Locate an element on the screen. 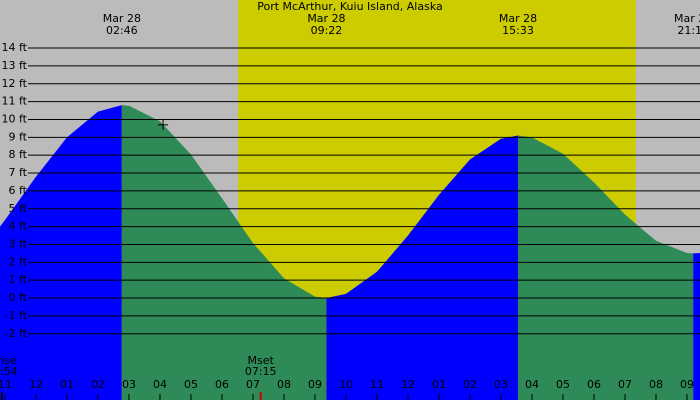  moon-event-time: 22:54 is located at coordinates (9, 371).